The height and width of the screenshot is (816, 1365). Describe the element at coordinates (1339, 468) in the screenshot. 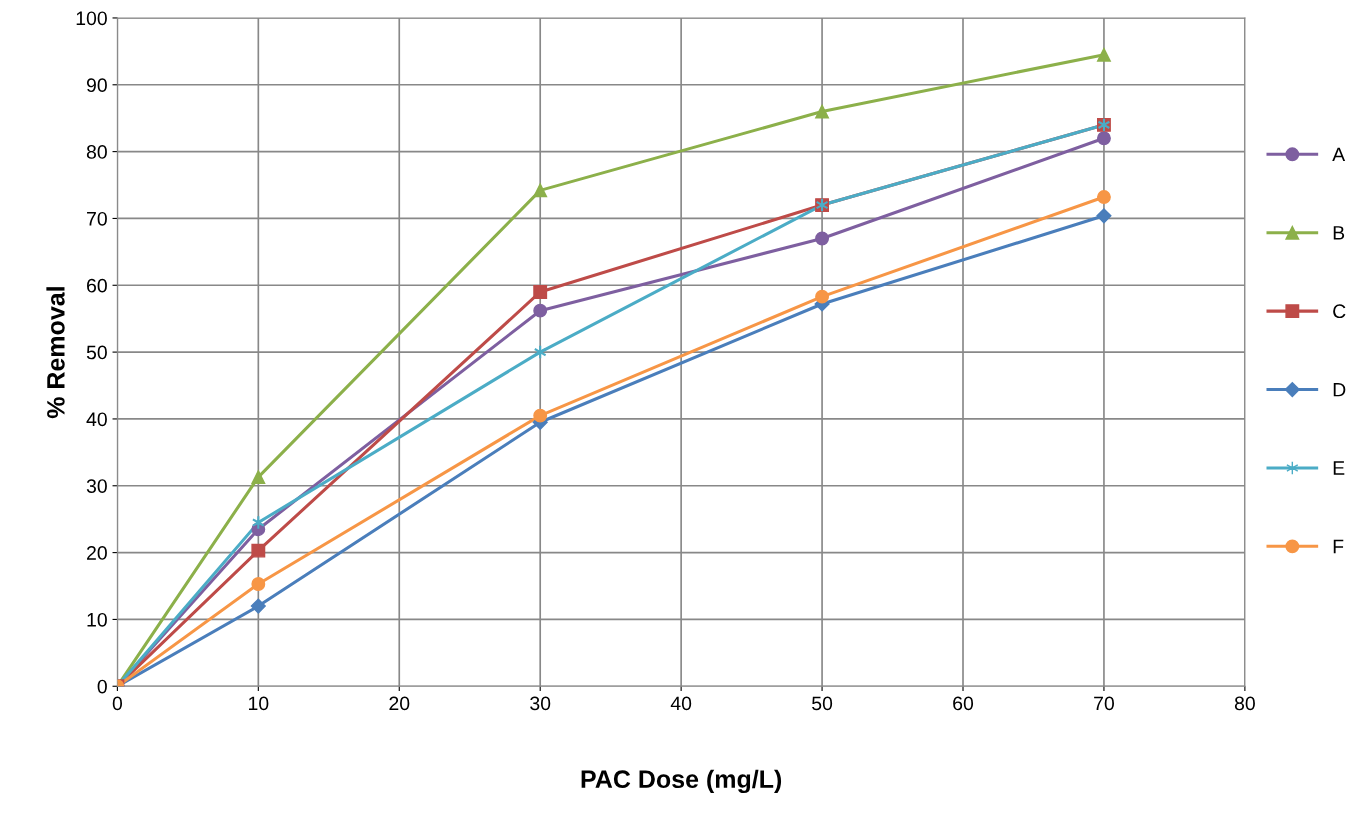

I see `legend-label: E` at that location.